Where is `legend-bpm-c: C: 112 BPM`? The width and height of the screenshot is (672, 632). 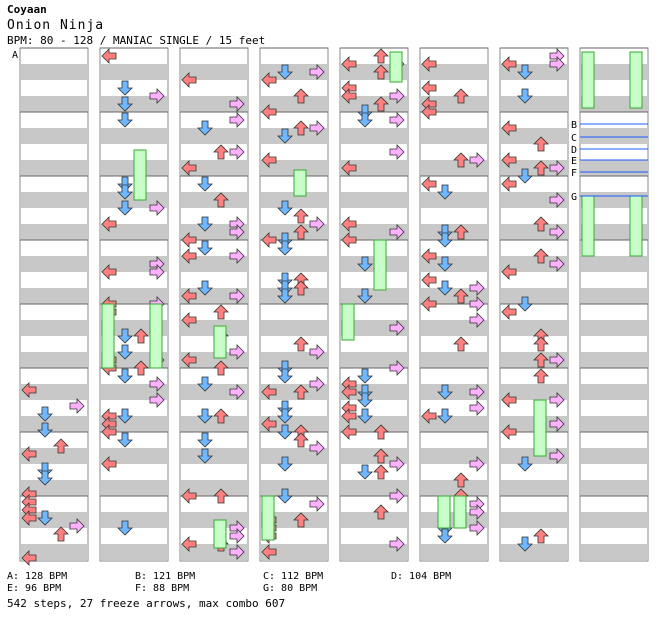 legend-bpm-c: C: 112 BPM is located at coordinates (293, 576).